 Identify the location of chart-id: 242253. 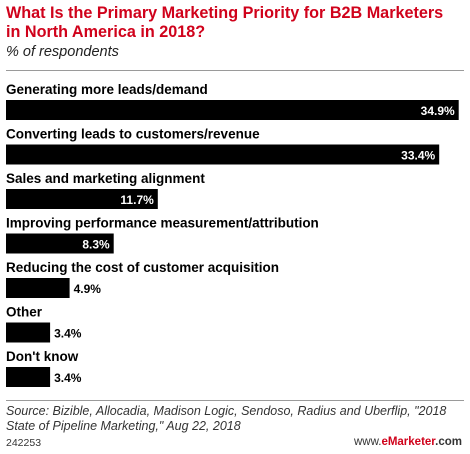
(24, 443).